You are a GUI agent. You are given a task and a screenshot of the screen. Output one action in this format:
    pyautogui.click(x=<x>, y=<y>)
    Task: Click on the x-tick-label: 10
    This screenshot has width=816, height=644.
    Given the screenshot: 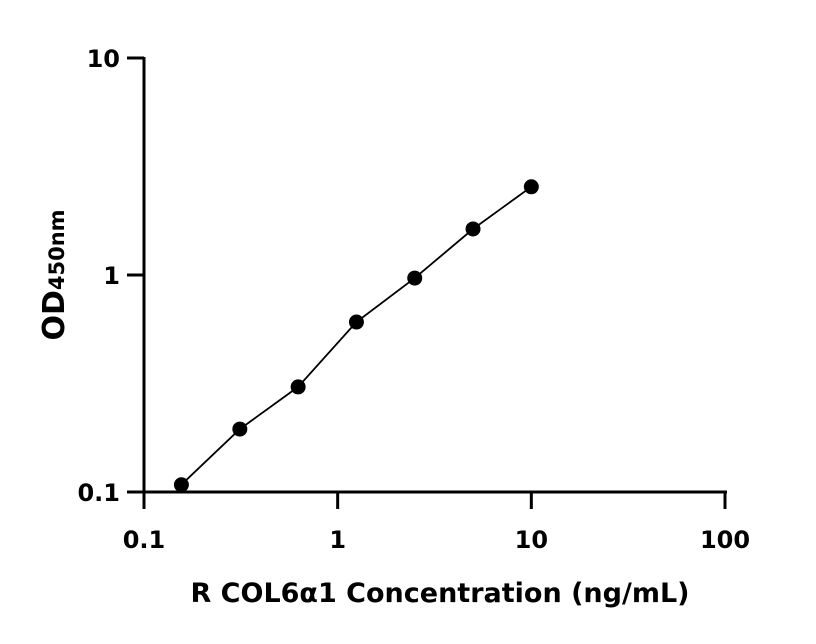 What is the action you would take?
    pyautogui.click(x=531, y=540)
    